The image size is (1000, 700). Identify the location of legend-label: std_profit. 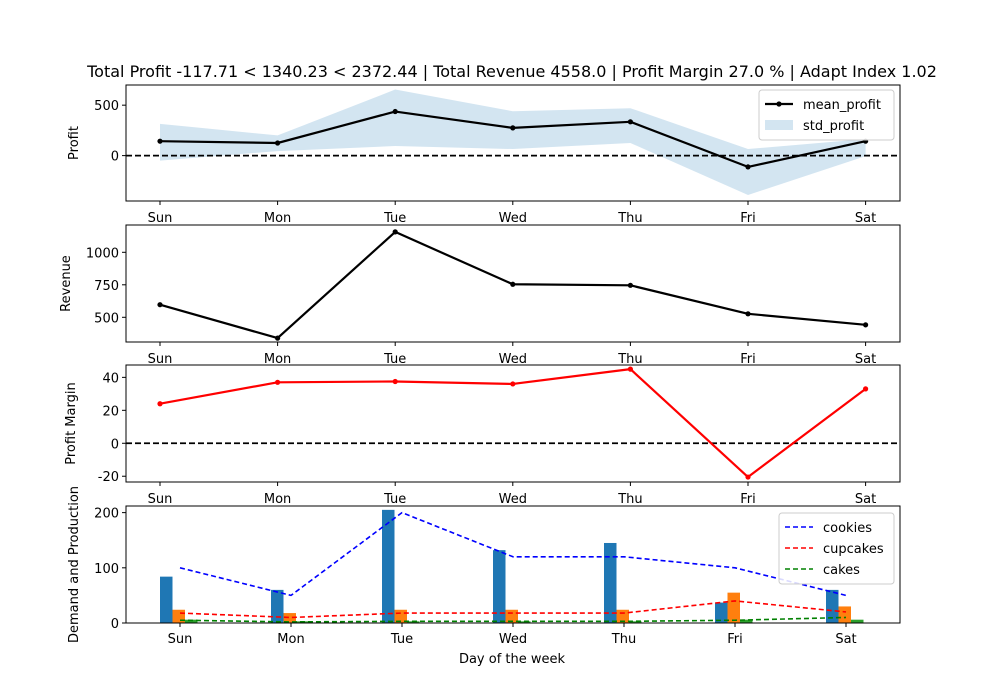
(833, 126).